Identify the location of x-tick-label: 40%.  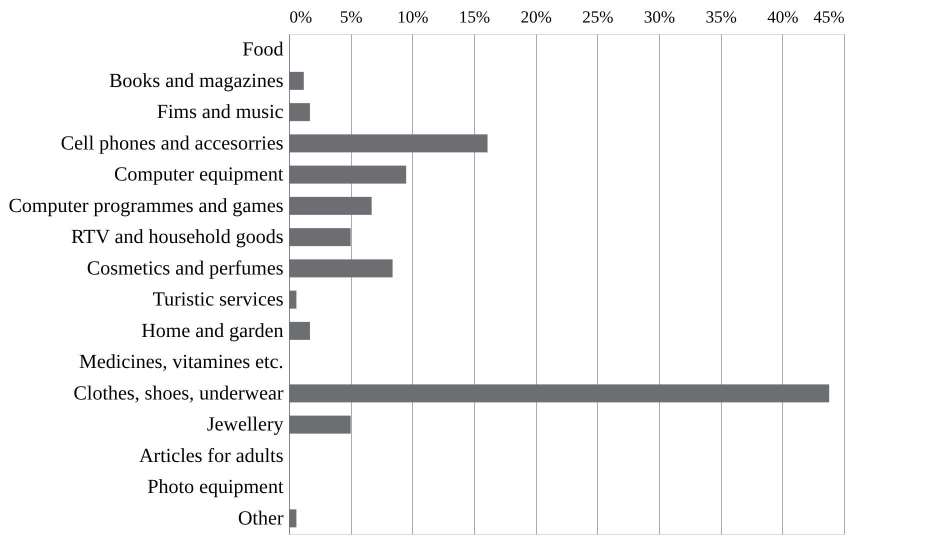
(782, 17).